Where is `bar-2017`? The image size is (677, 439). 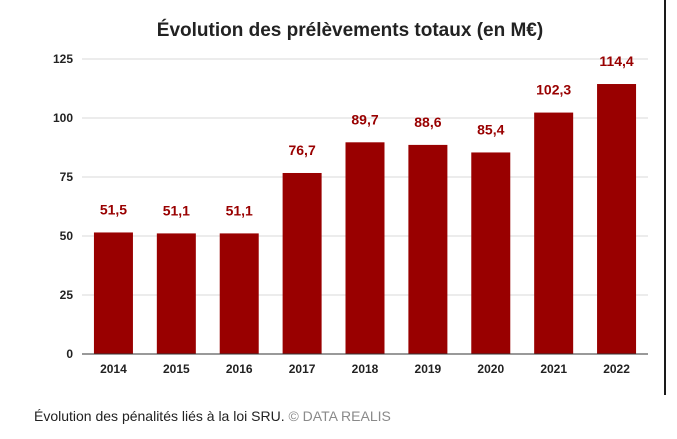 bar-2017 is located at coordinates (302, 263).